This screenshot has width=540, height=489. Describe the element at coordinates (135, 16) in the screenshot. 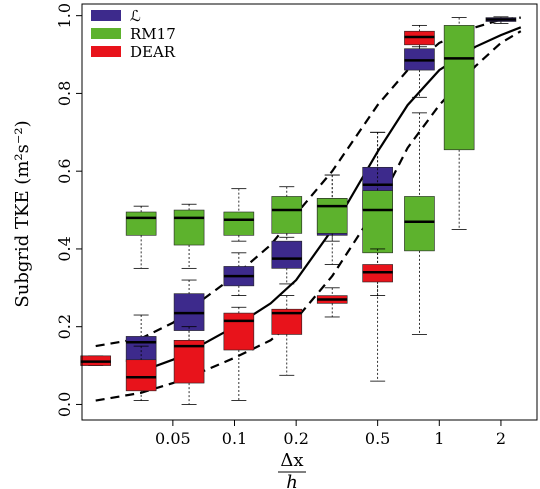

I see `legend-label: ℒ` at that location.